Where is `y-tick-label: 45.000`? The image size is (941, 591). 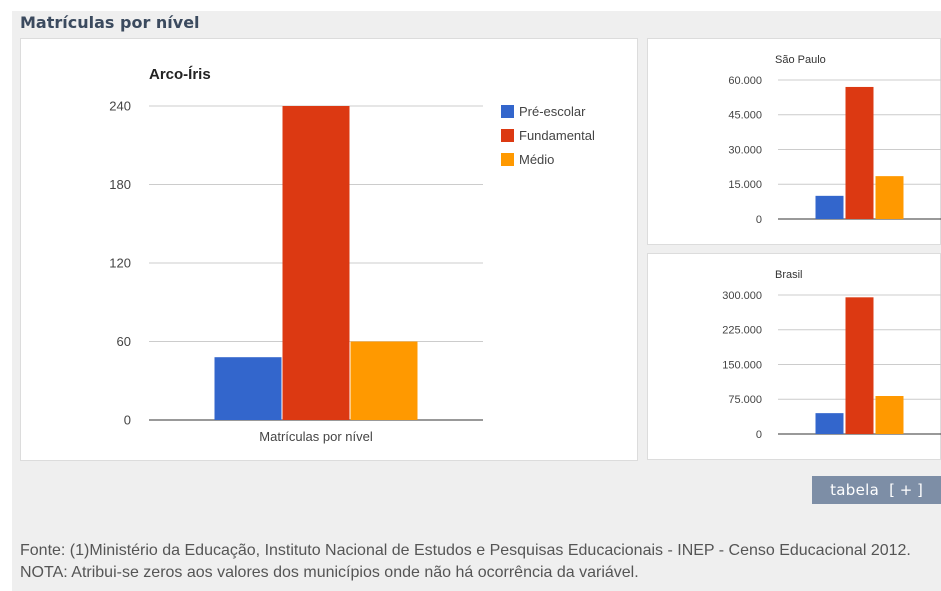 y-tick-label: 45.000 is located at coordinates (745, 116).